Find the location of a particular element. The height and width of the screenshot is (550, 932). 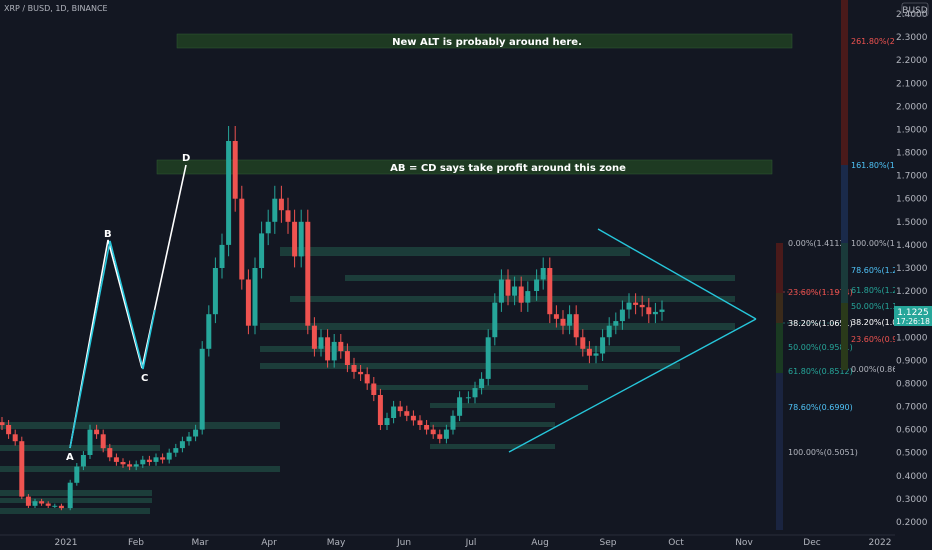

fib-left-label: 100.00%(0.5051) is located at coordinates (823, 452).